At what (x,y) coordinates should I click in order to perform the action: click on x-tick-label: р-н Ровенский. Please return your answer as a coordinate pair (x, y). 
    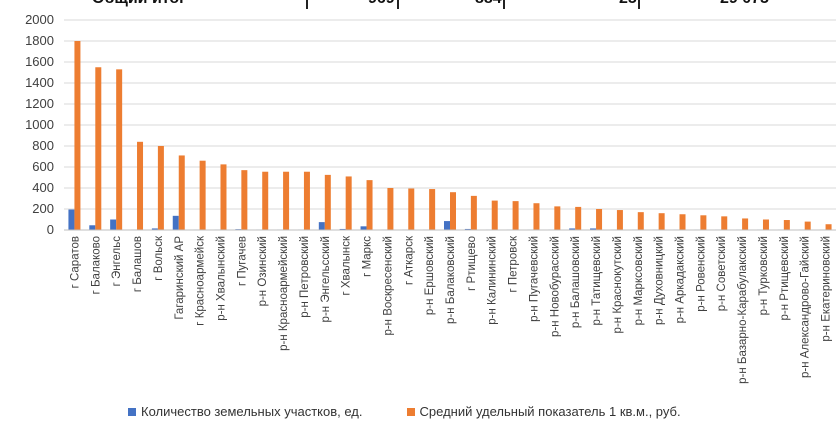
    Looking at the image, I should click on (701, 274).